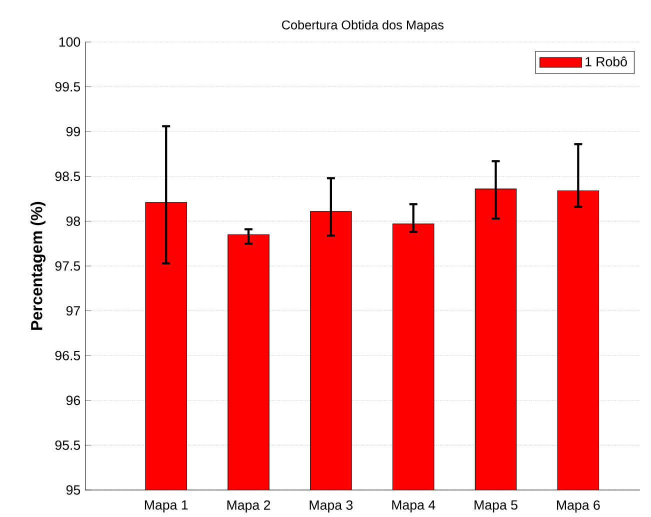  Describe the element at coordinates (67, 177) in the screenshot. I see `y-tick-label: 98.5` at that location.